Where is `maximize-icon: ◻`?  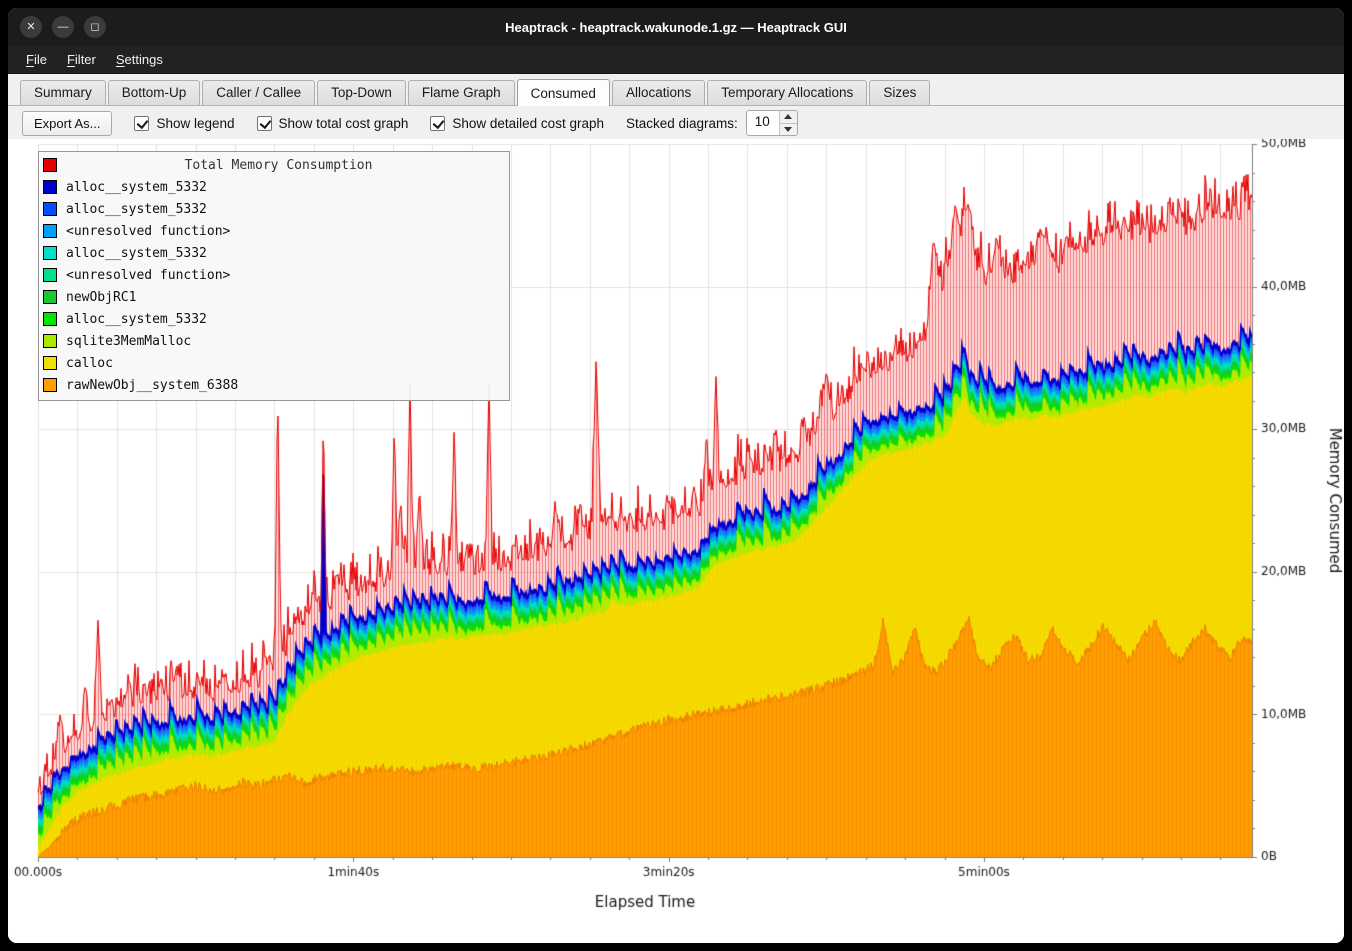 maximize-icon: ◻ is located at coordinates (95, 27).